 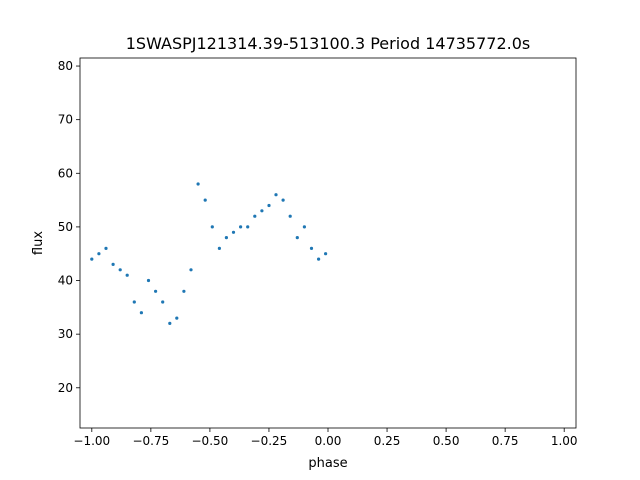 What do you see at coordinates (65, 334) in the screenshot?
I see `y-tick-label: 30` at bounding box center [65, 334].